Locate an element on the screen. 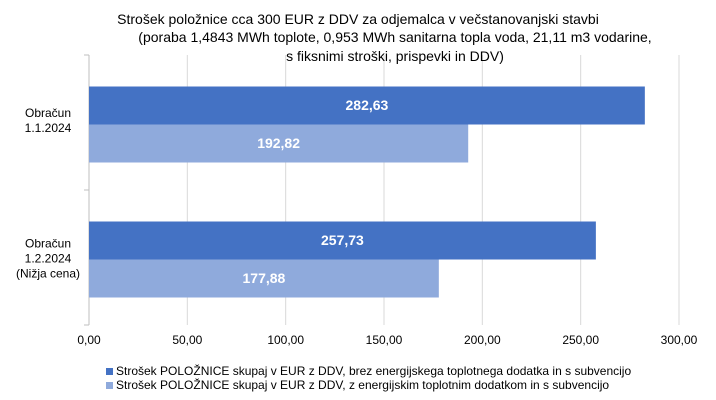 The image size is (716, 400). x-tick-label: 150,00 is located at coordinates (384, 340).